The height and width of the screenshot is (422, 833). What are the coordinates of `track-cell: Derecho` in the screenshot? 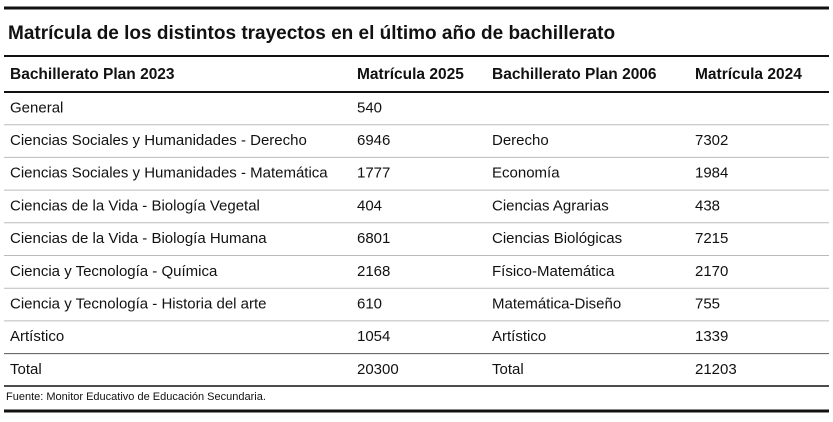 It's located at (520, 140).